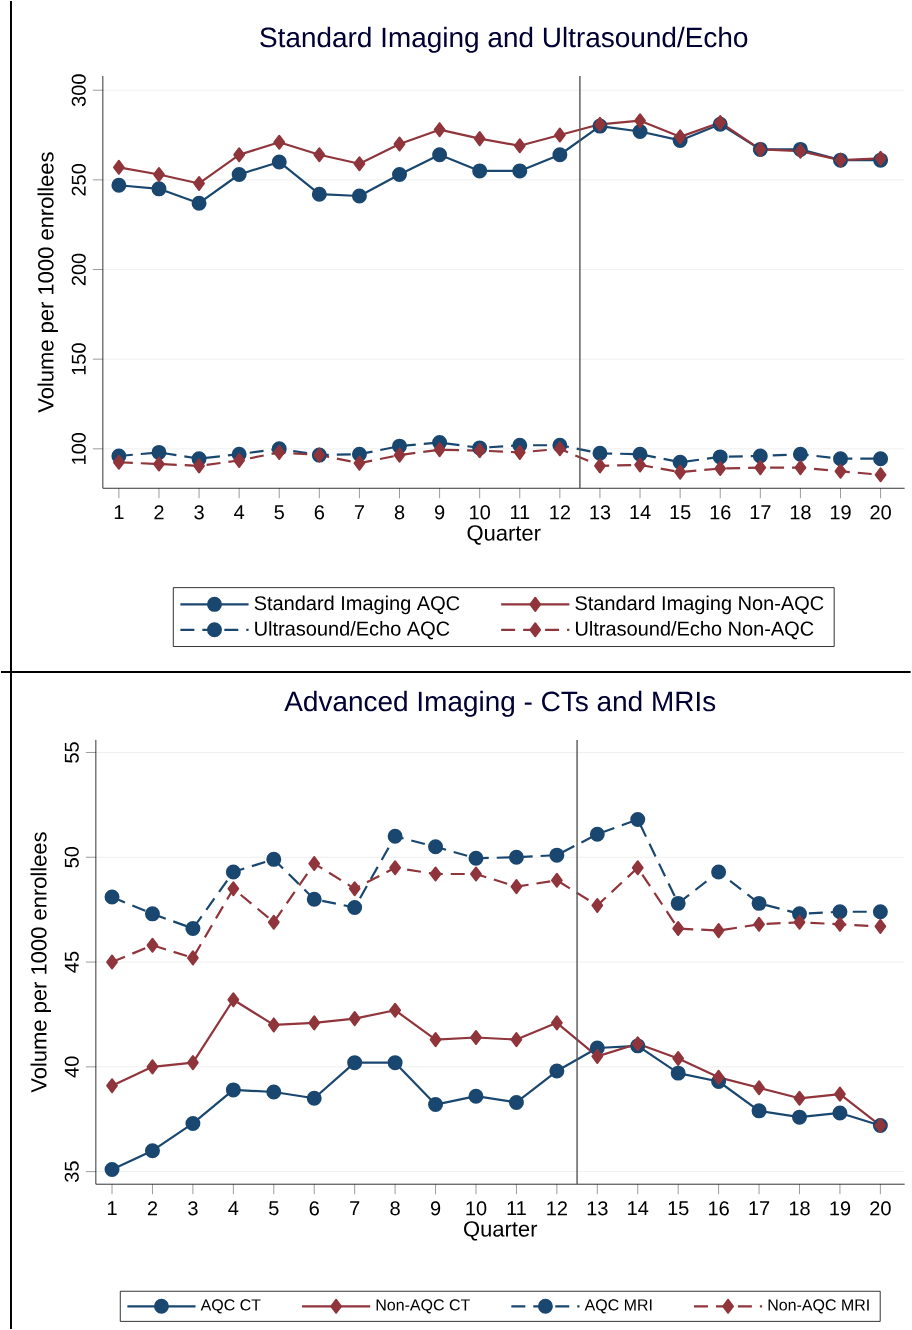  I want to click on chart-title: Standard Imaging and Ultrasound/Echo, so click(504, 39).